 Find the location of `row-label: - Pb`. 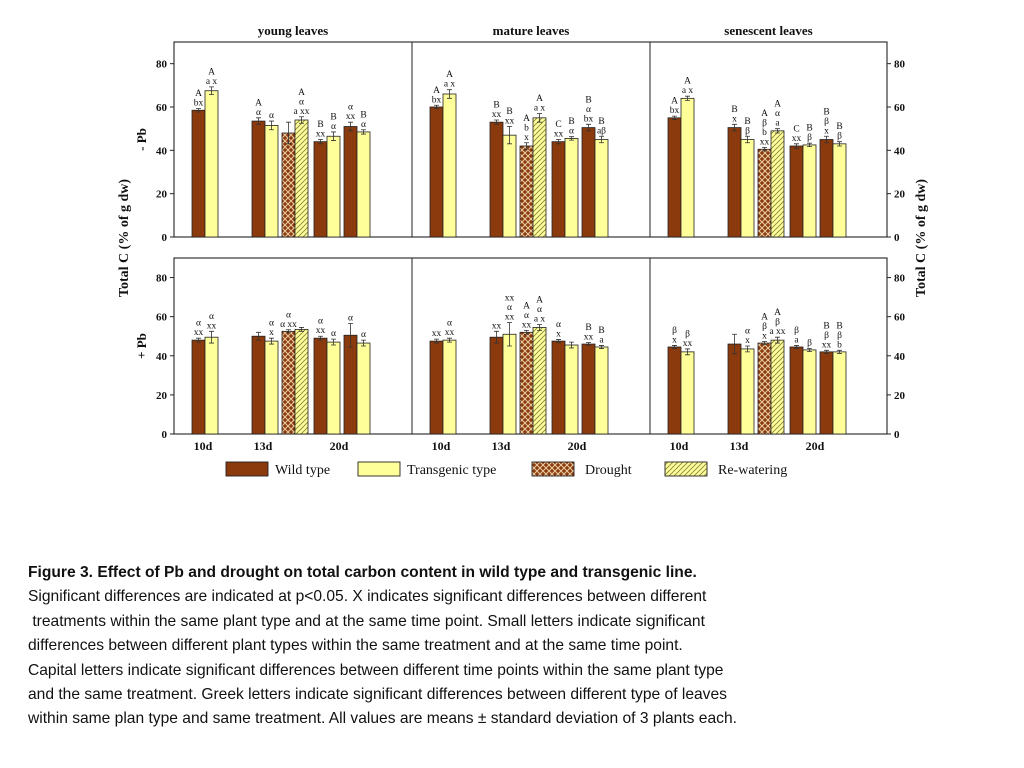

row-label: - Pb is located at coordinates (141, 139).